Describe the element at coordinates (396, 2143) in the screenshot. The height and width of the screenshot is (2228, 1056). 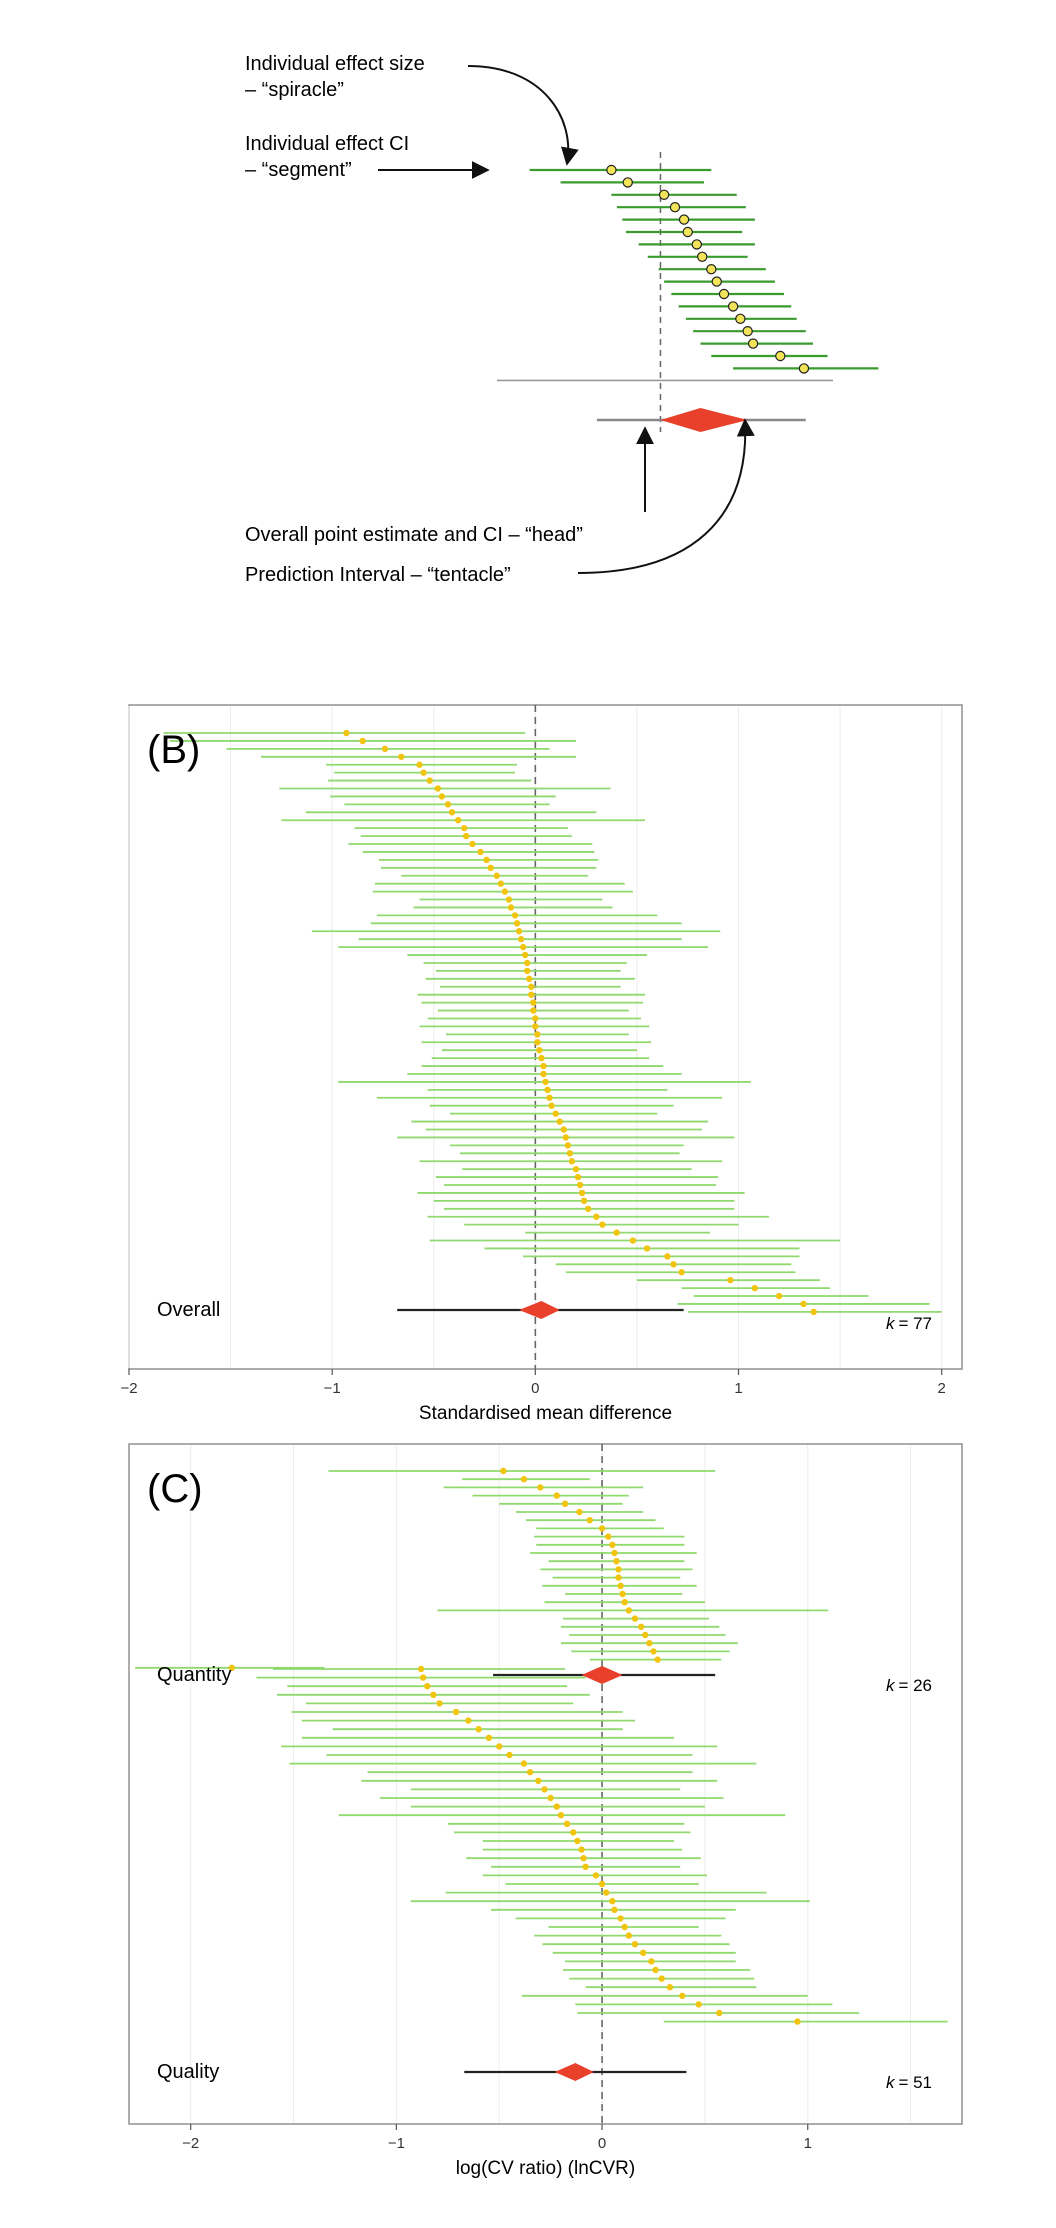
I see `x-tick-label: −1` at that location.